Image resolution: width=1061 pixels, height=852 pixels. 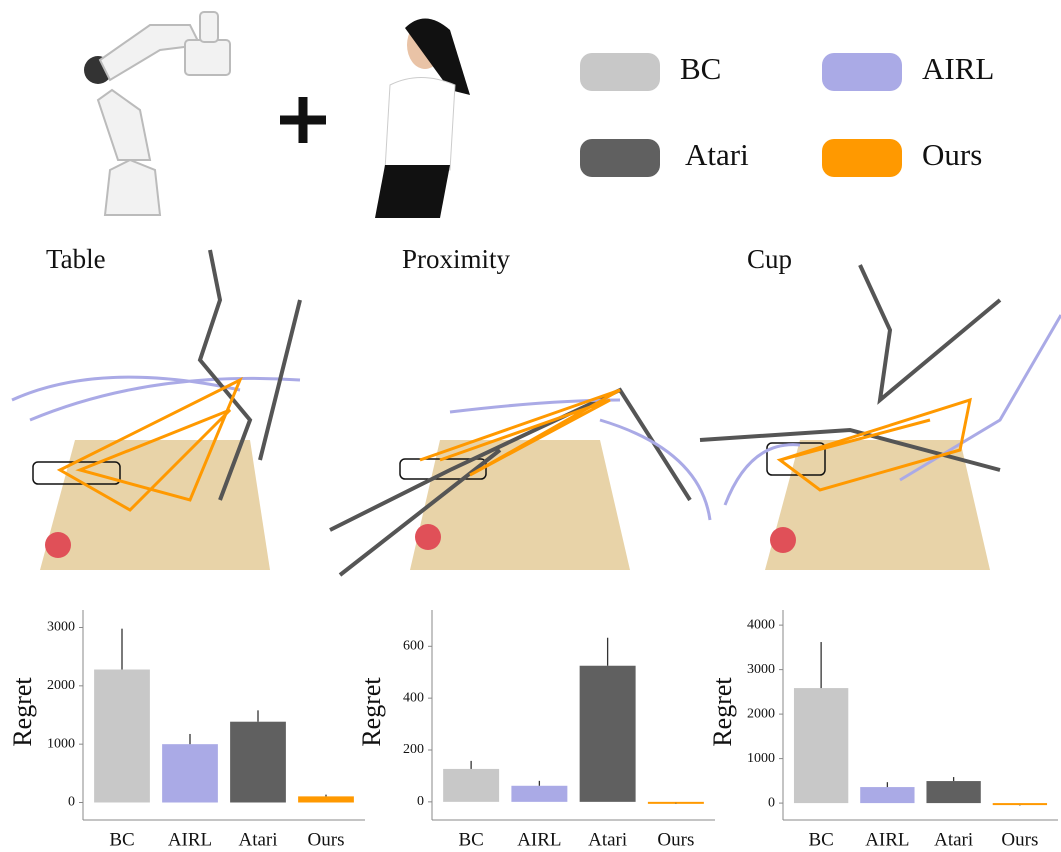 I want to click on scene-table, so click(x=156, y=409).